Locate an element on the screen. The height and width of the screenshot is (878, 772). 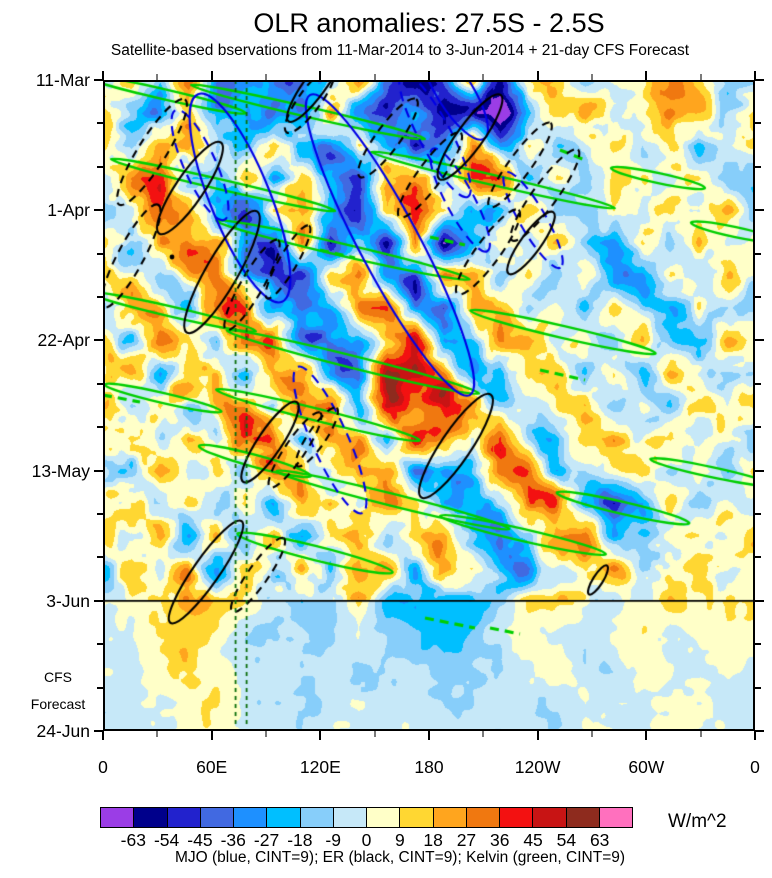
y-tick-label: 22-Apr is located at coordinates (63, 340).